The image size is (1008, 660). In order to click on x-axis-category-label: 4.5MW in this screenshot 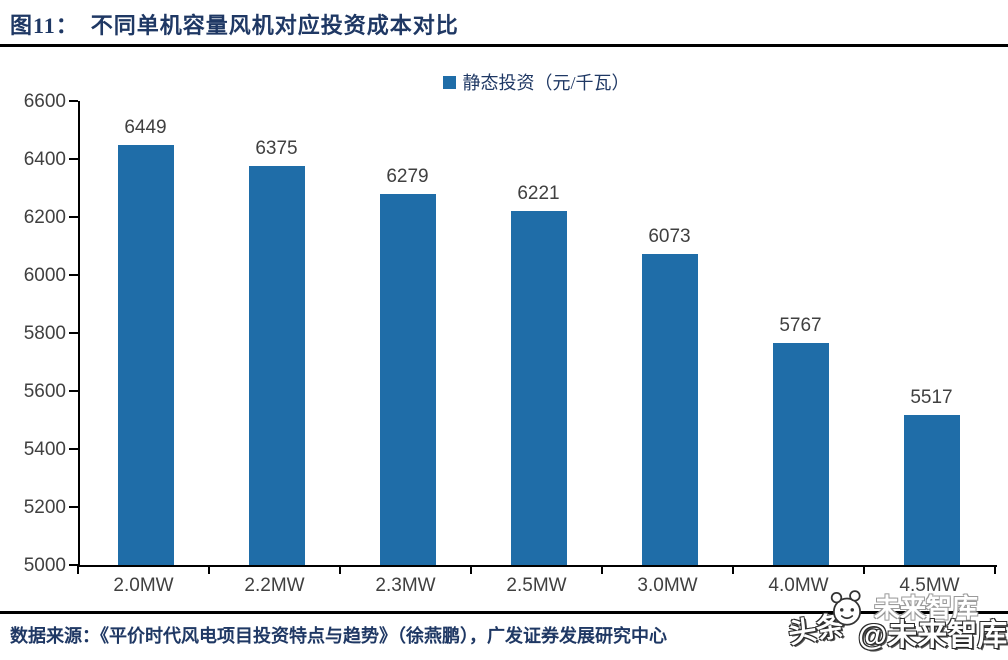, I will do `click(929, 585)`.